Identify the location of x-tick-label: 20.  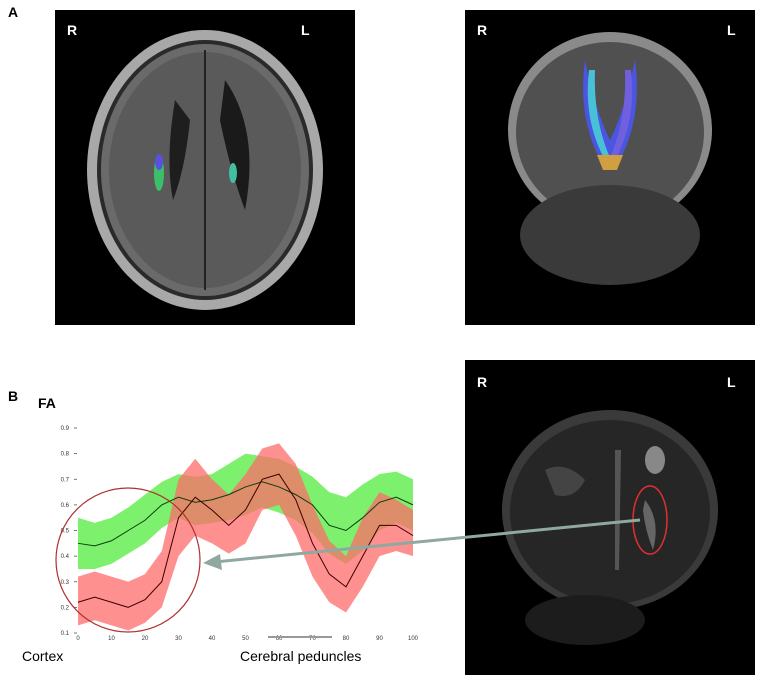
(145, 639).